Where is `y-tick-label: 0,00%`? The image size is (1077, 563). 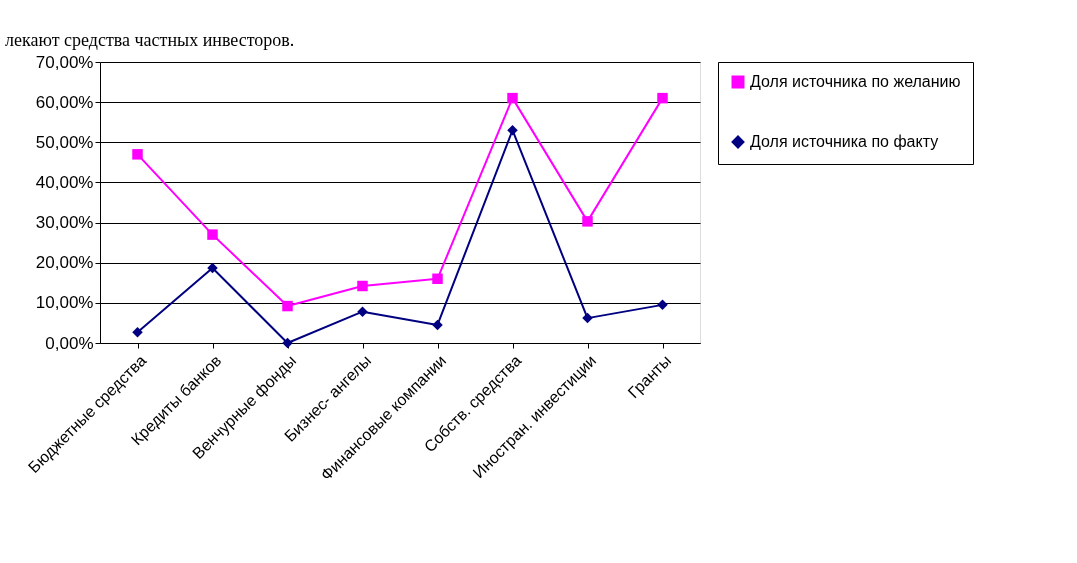 y-tick-label: 0,00% is located at coordinates (69, 343).